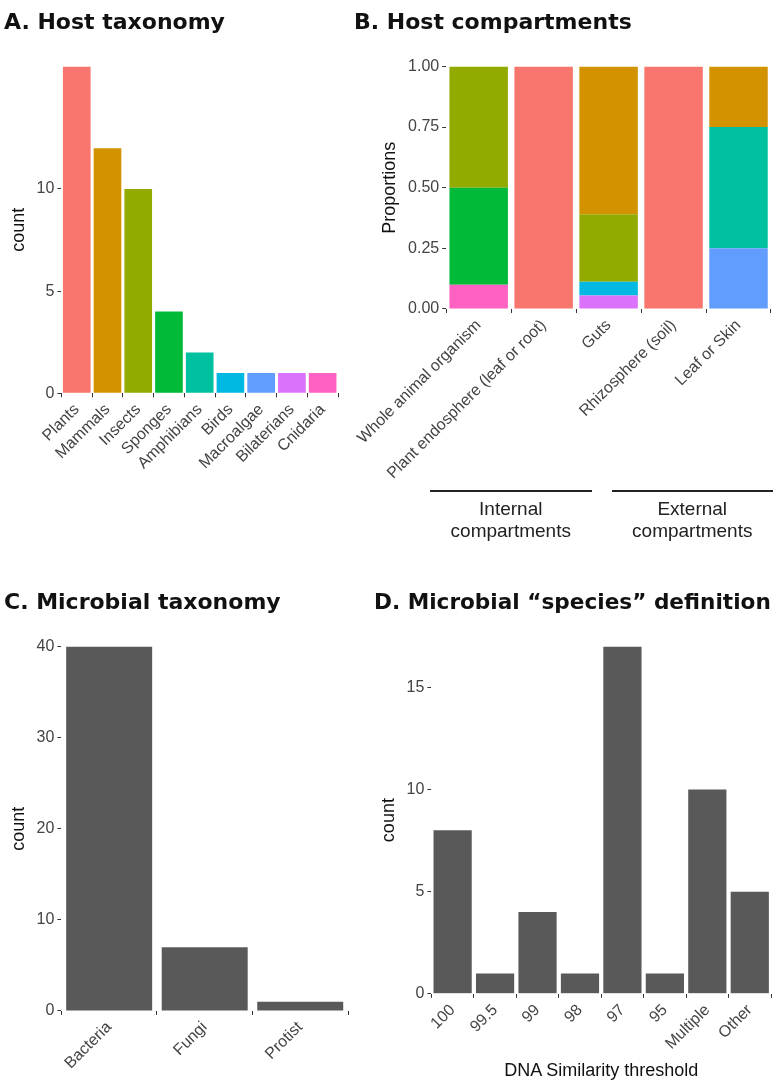 The image size is (783, 1091). What do you see at coordinates (389, 187) in the screenshot?
I see `y-axis-title: Proportions` at bounding box center [389, 187].